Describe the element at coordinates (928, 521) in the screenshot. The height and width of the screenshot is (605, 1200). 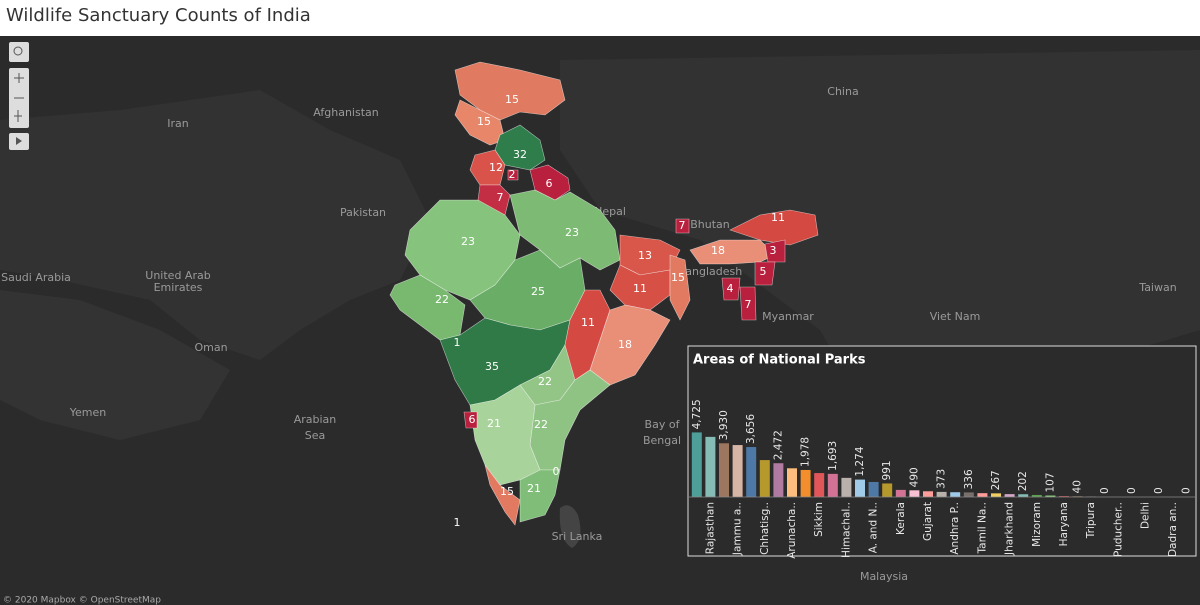
I see `x-tick-label: Gujarat` at that location.